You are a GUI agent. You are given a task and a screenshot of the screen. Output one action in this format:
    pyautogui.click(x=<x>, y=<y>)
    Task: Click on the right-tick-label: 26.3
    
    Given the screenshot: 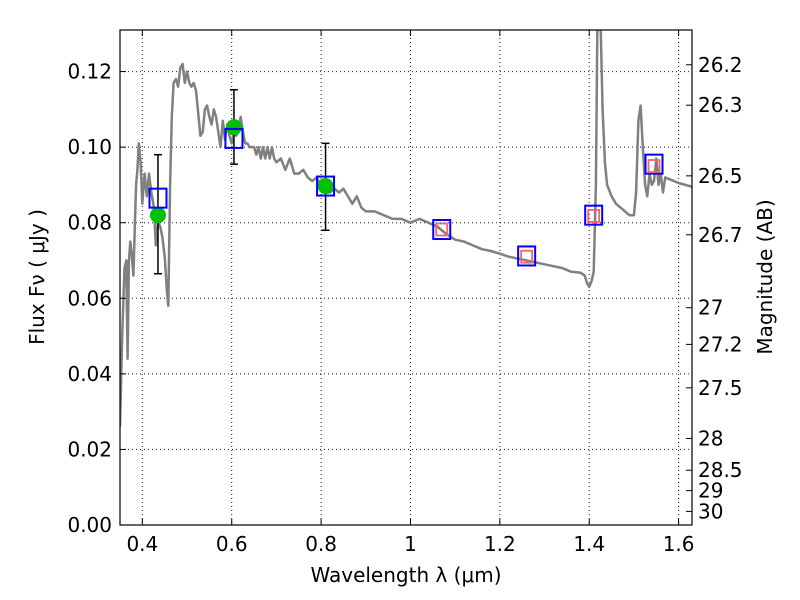 What is the action you would take?
    pyautogui.click(x=720, y=105)
    